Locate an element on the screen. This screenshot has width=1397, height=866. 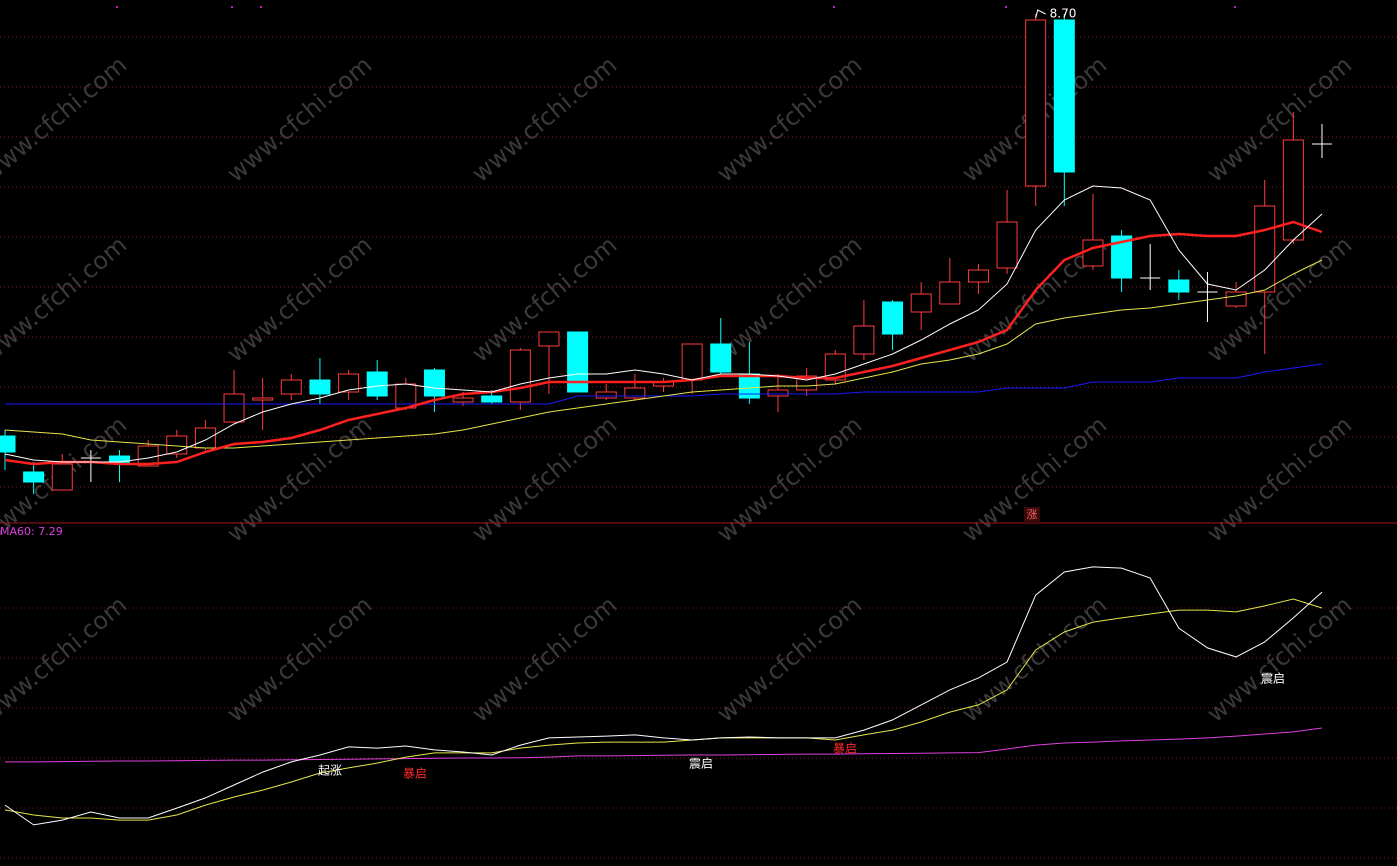
signal-label: 起涨 is located at coordinates (330, 770).